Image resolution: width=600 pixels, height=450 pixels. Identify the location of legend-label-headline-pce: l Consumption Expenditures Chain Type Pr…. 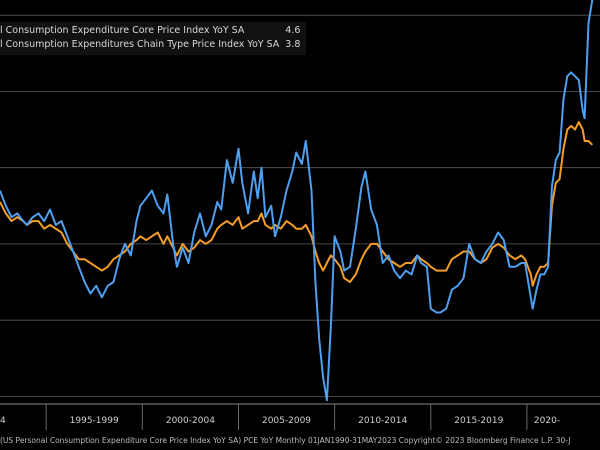
(140, 44).